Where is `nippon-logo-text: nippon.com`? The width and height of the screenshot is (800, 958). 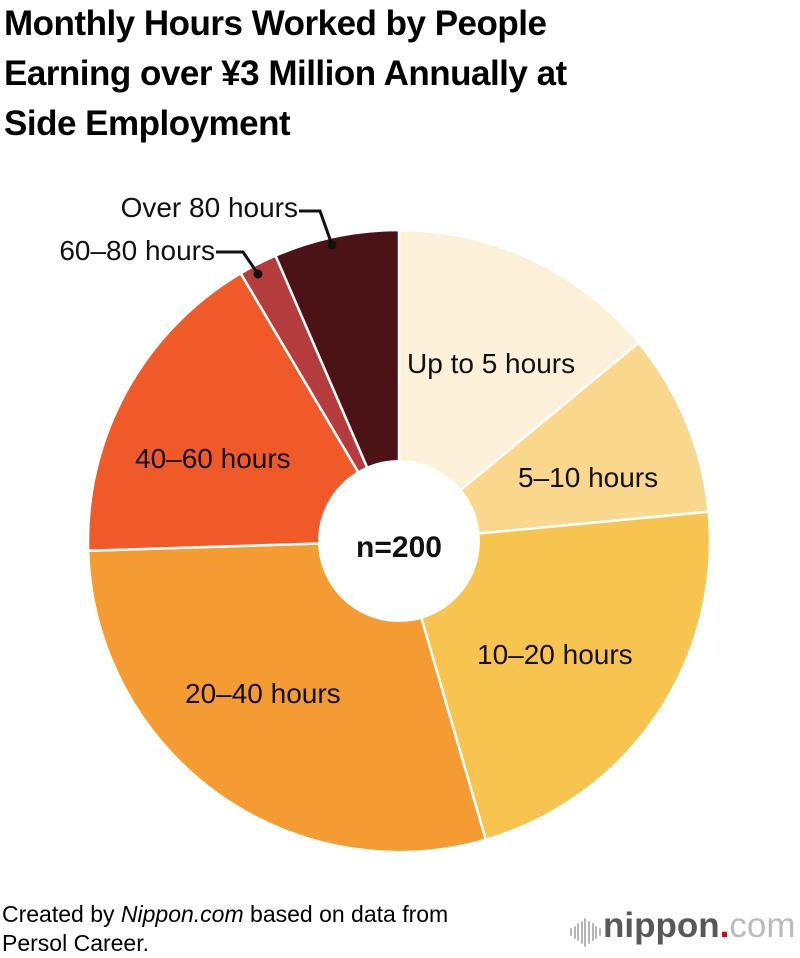
nippon-logo-text: nippon.com is located at coordinates (699, 926).